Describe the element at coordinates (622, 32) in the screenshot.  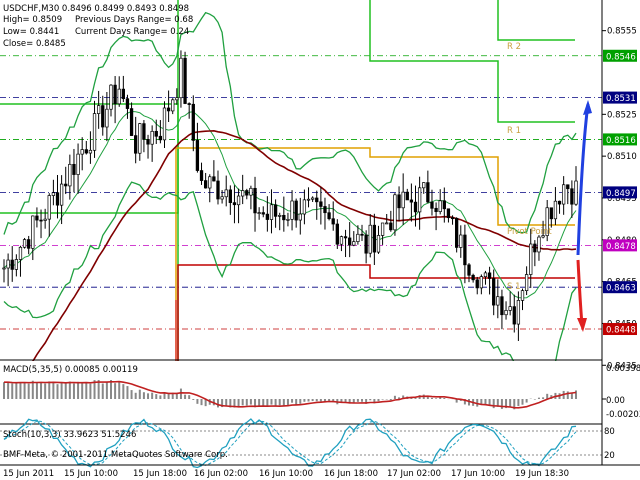
I see `price-tick-label: 0.8555` at that location.